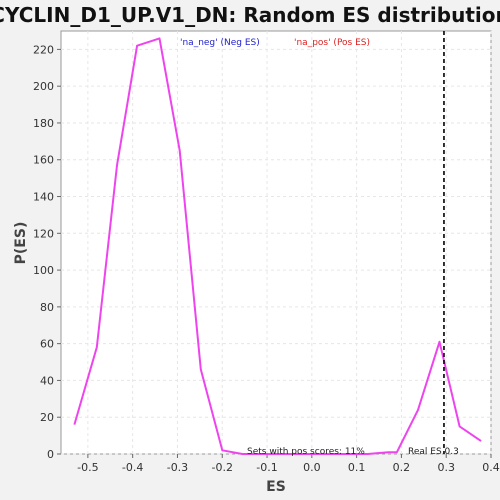 This screenshot has width=500, height=500. Describe the element at coordinates (47, 252) in the screenshot. I see `y-axis-ticks: 0 20 40 60 80 100 120 140 160 180 200 220` at that location.